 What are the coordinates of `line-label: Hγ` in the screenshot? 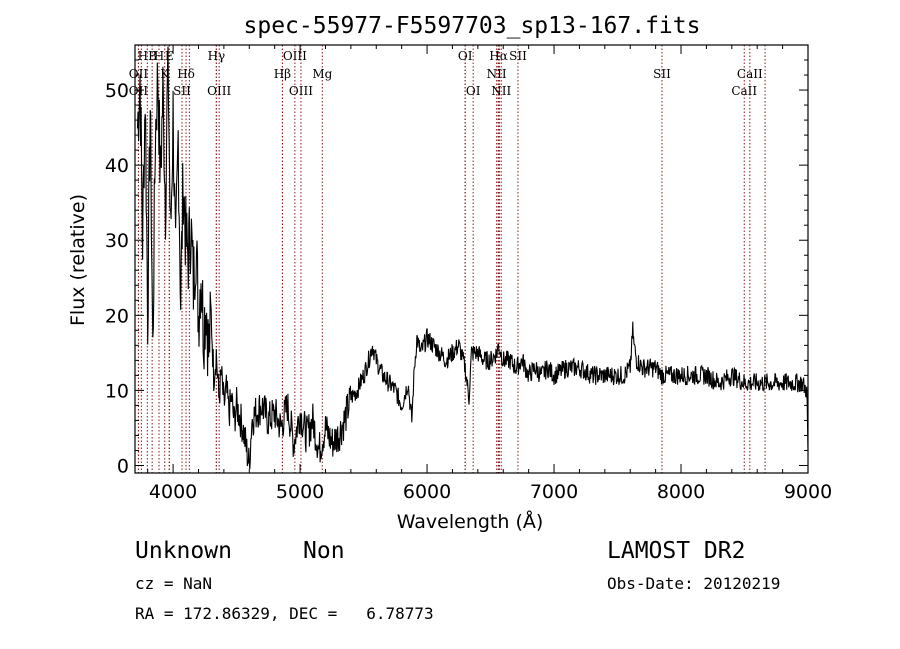 It's located at (217, 56).